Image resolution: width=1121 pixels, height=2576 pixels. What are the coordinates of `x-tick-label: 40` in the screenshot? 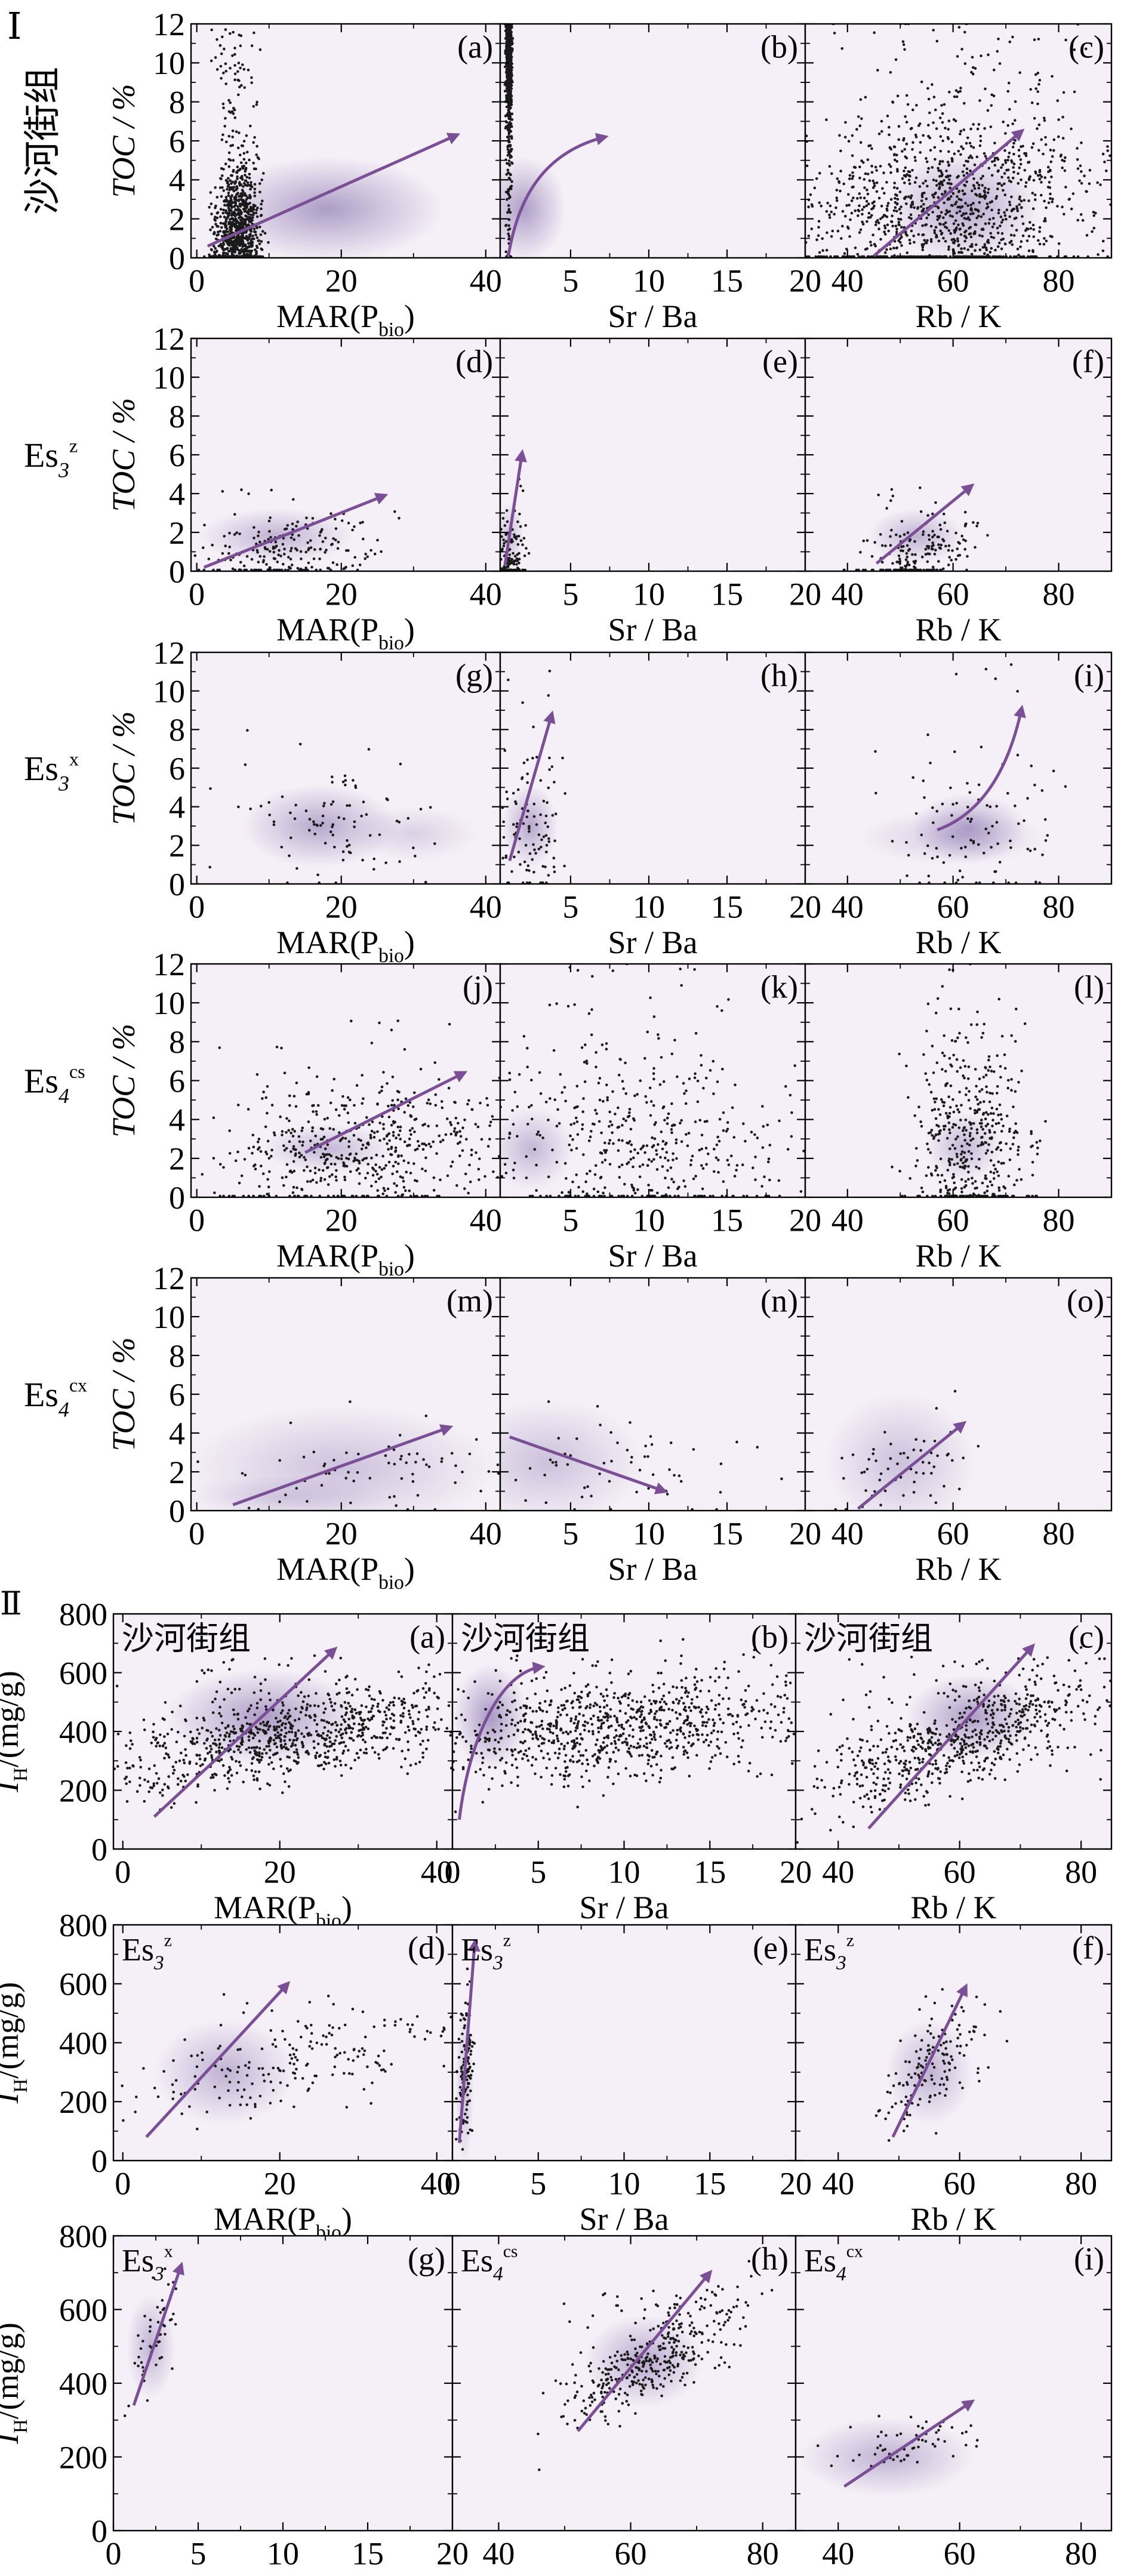 It's located at (486, 907).